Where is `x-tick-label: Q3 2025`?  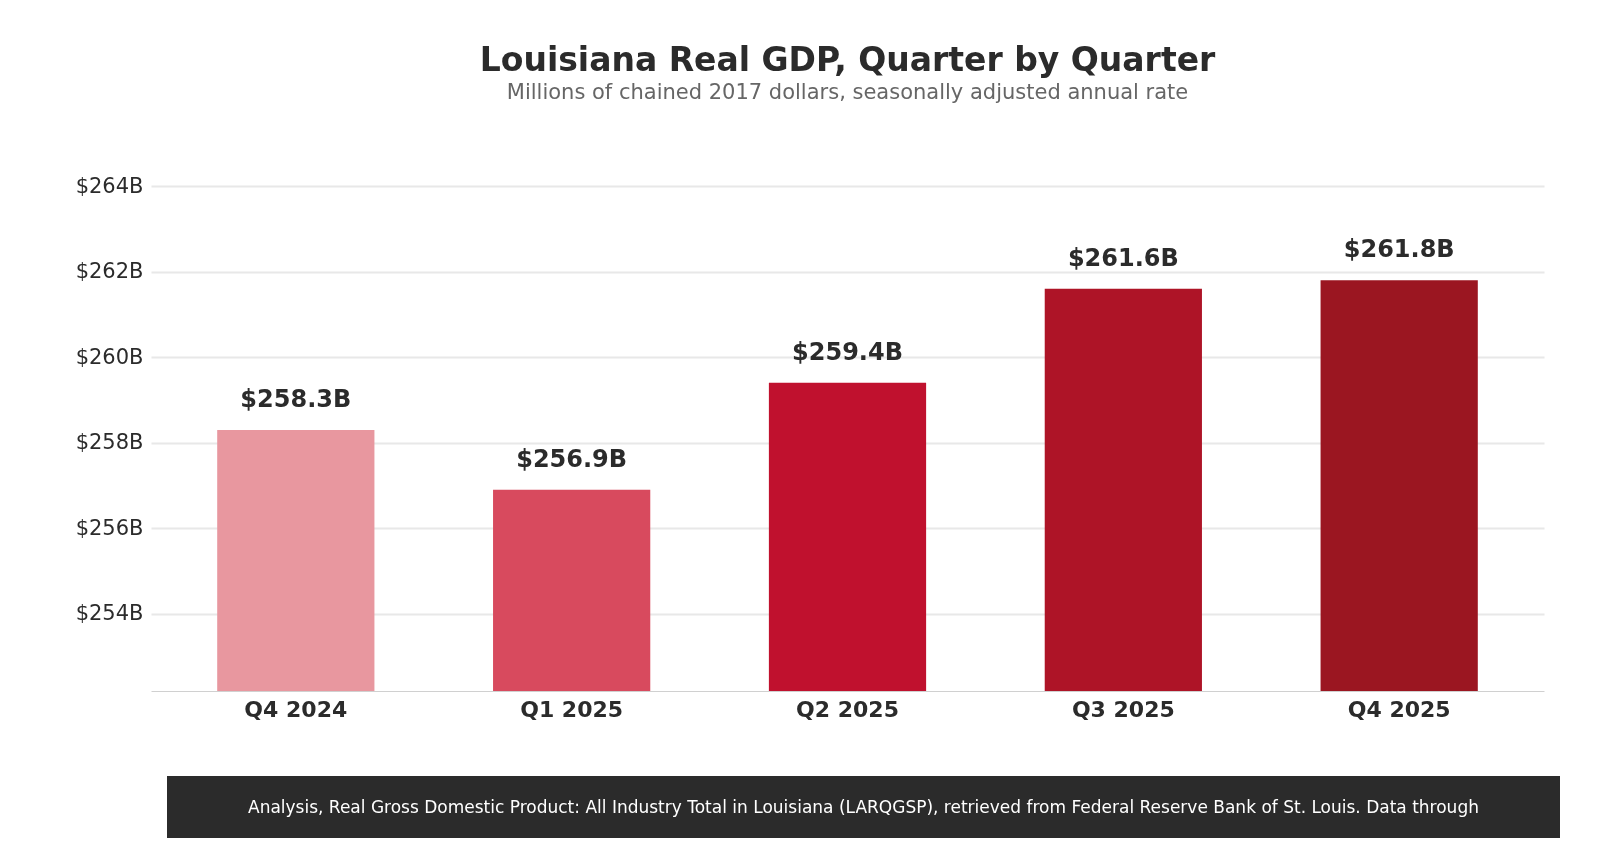 x-tick-label: Q3 2025 is located at coordinates (1123, 709).